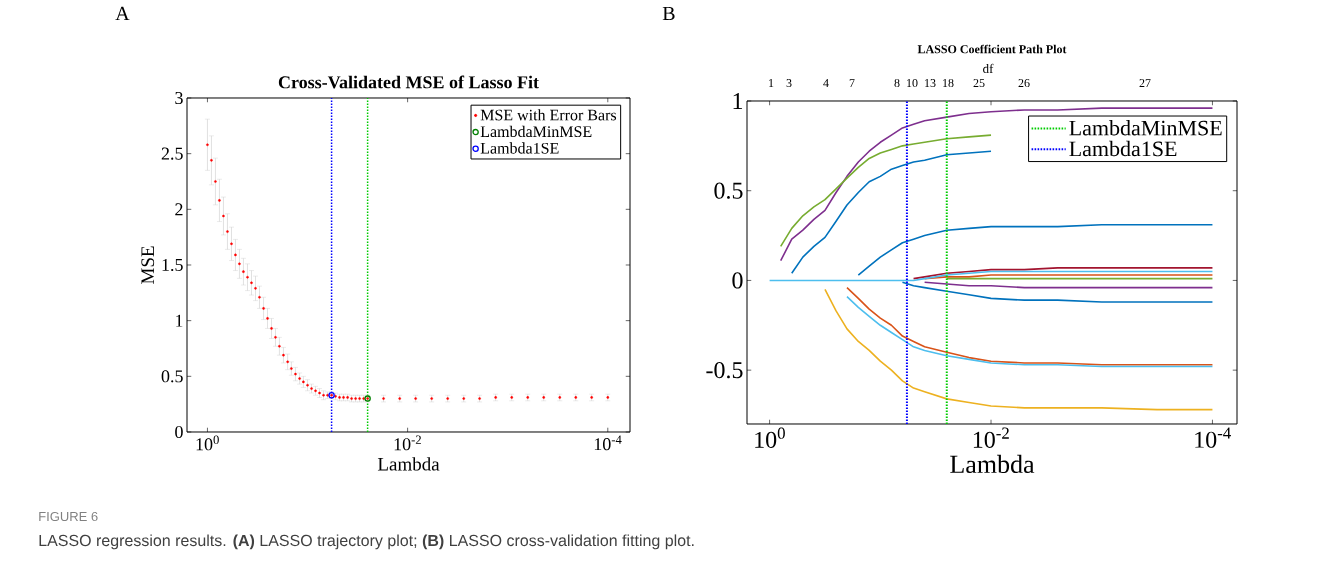 This screenshot has width=1322, height=572. Describe the element at coordinates (408, 82) in the screenshot. I see `chart-title: Cross-Validated MSE of Lasso Fit` at that location.